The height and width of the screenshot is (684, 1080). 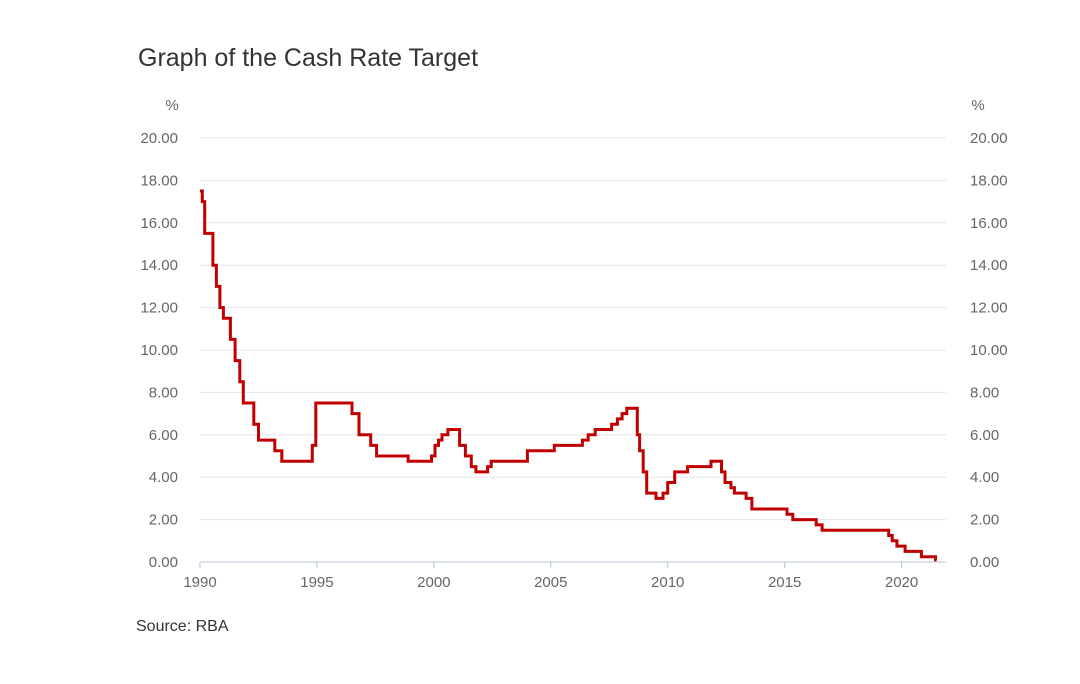 What do you see at coordinates (984, 520) in the screenshot?
I see `y-tick-label-right: 2.00` at bounding box center [984, 520].